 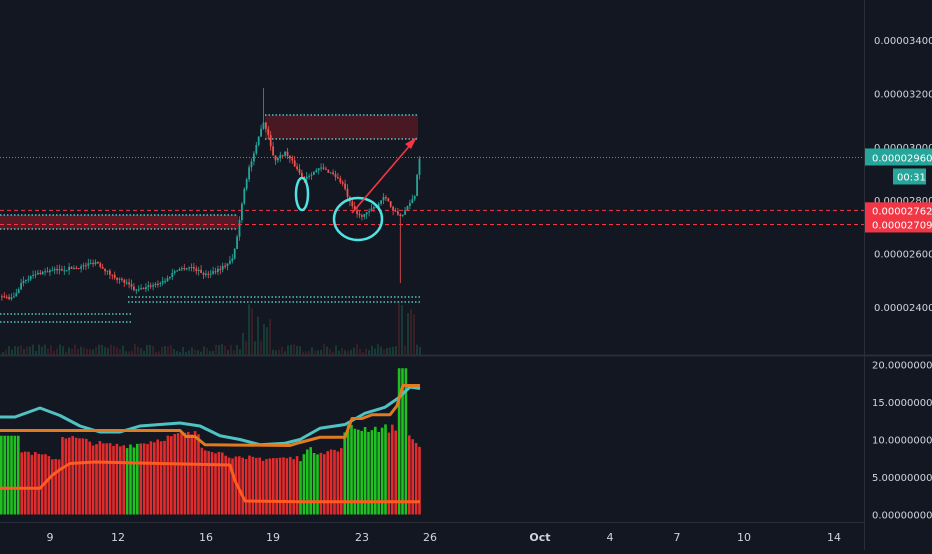 I want to click on time-axis-tick-label: 4, so click(x=610, y=537).